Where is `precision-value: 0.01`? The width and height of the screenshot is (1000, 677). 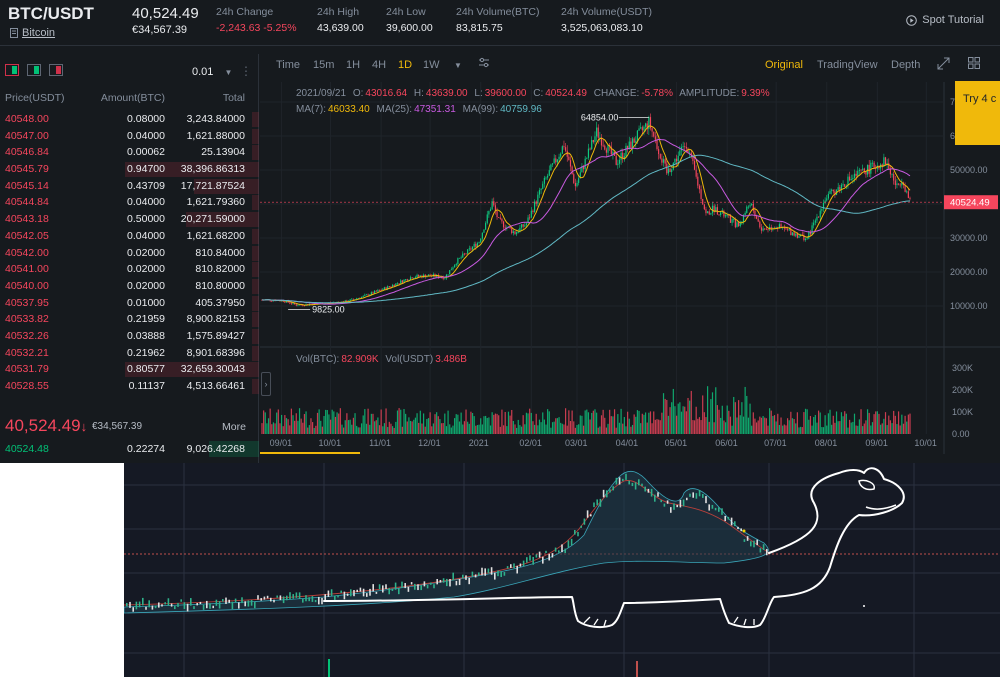
precision-value: 0.01 is located at coordinates (203, 72).